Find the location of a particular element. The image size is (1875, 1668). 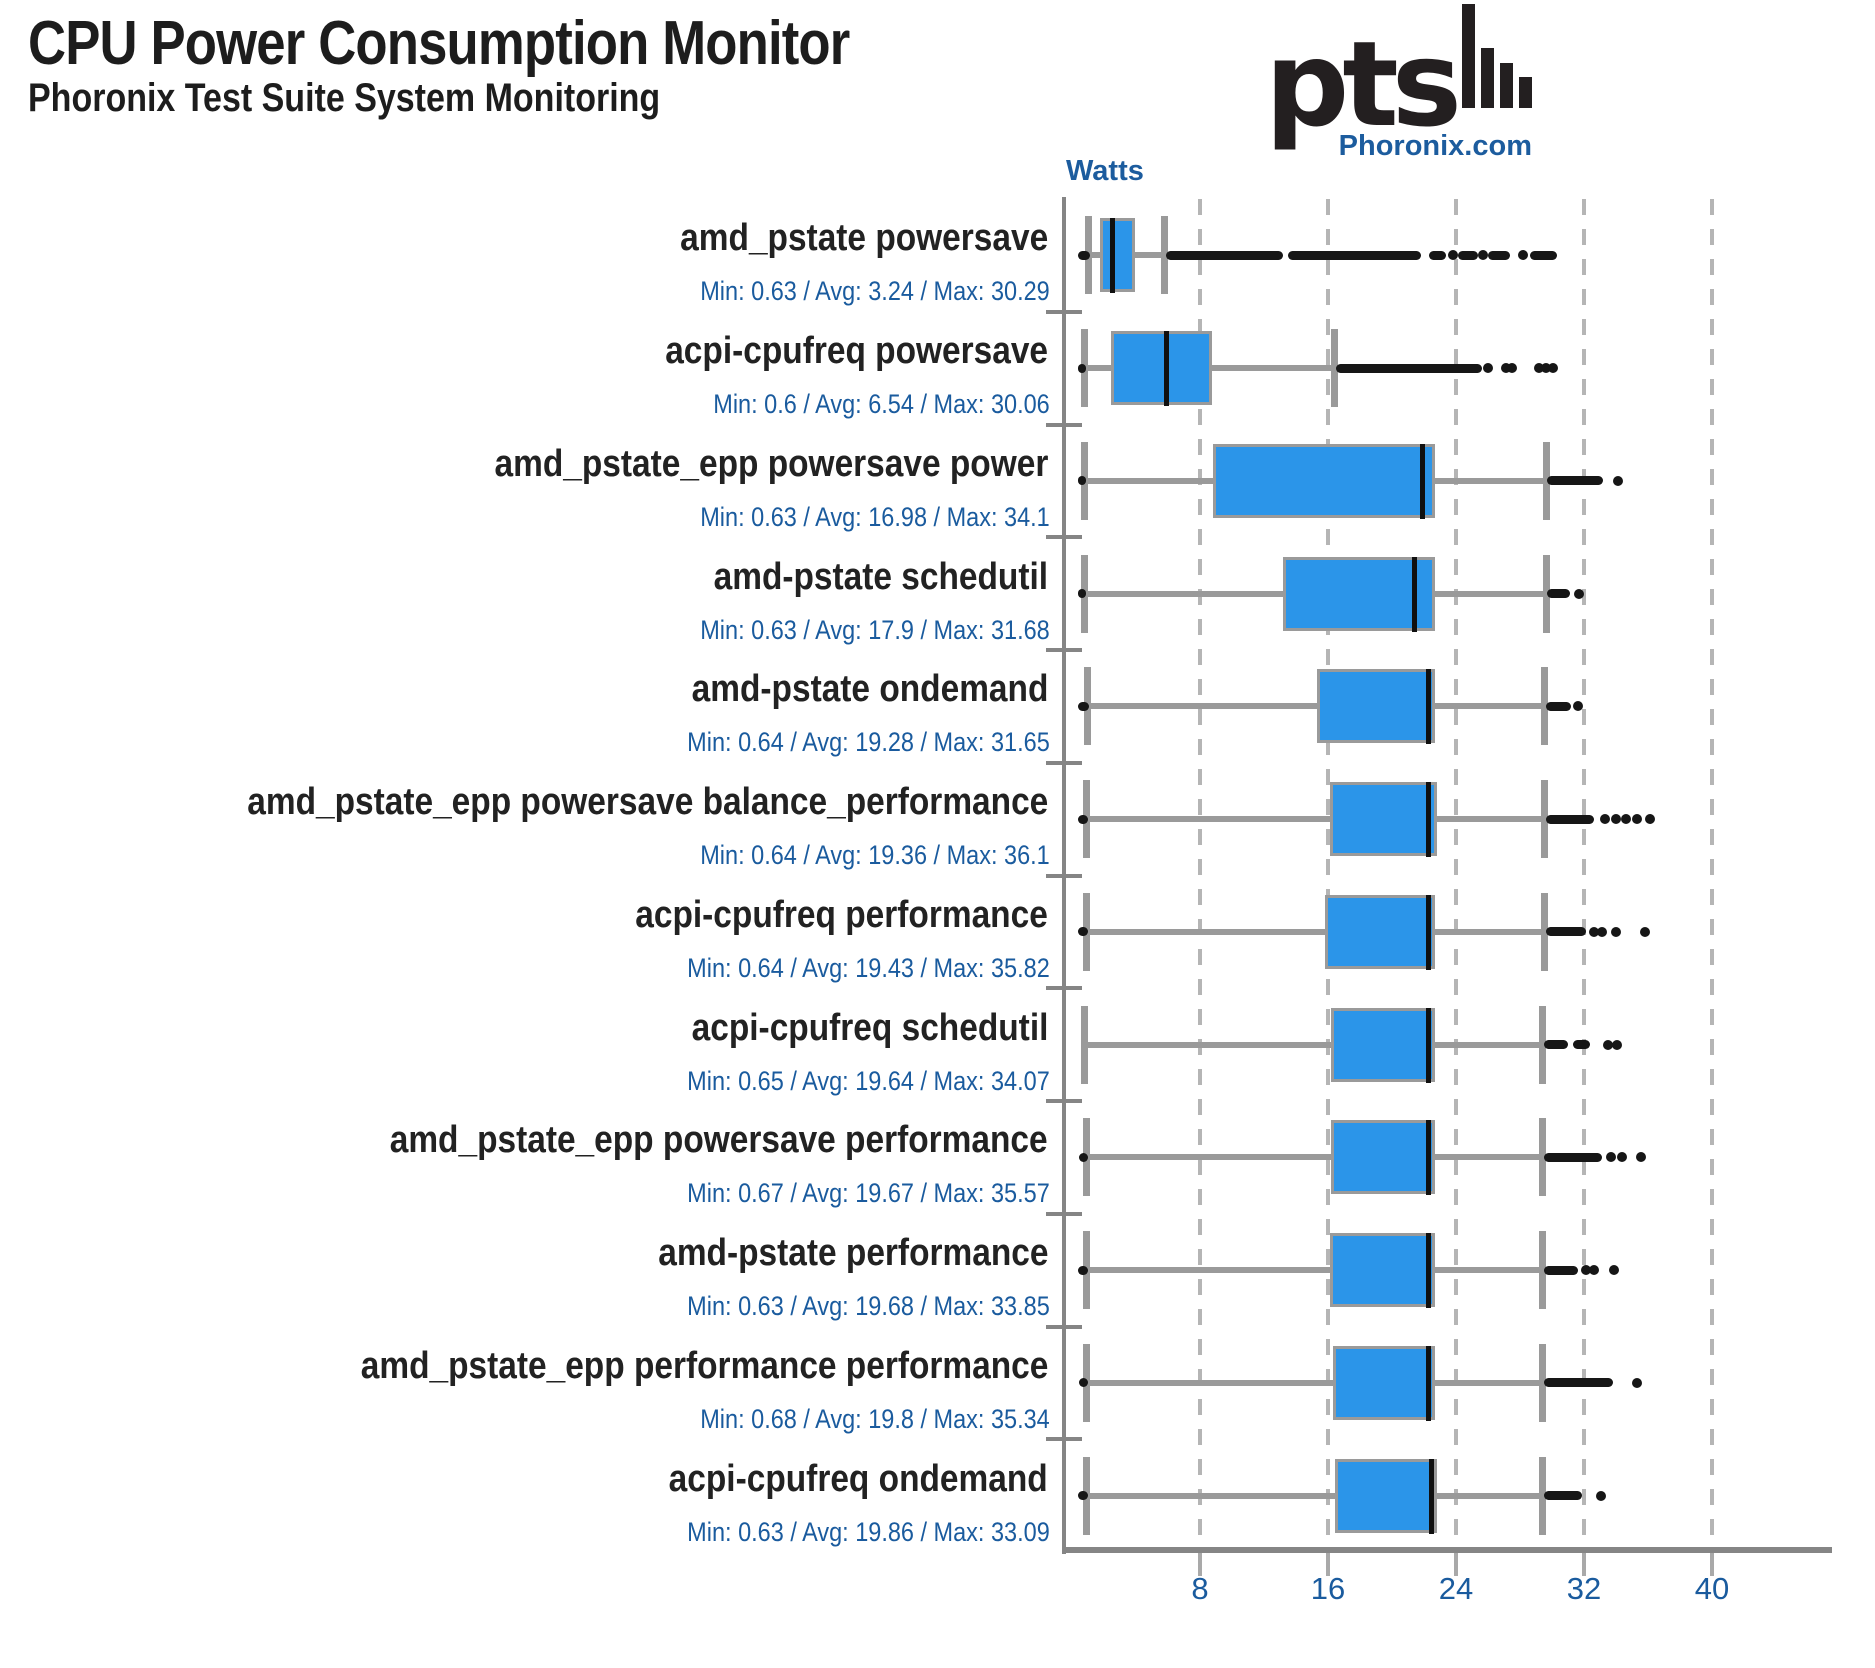

row-stats: Min: 0.63 / Avg: 19.86 / Max: 33.09 is located at coordinates (868, 1531).